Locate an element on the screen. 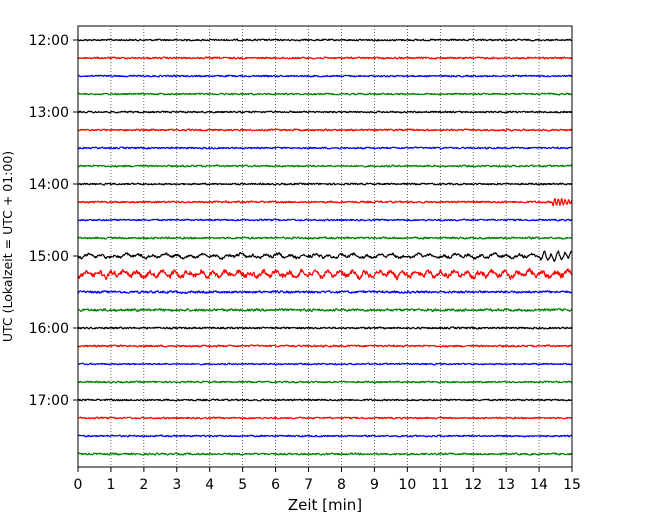 The width and height of the screenshot is (650, 520). x-tick-label: 4 is located at coordinates (209, 485).